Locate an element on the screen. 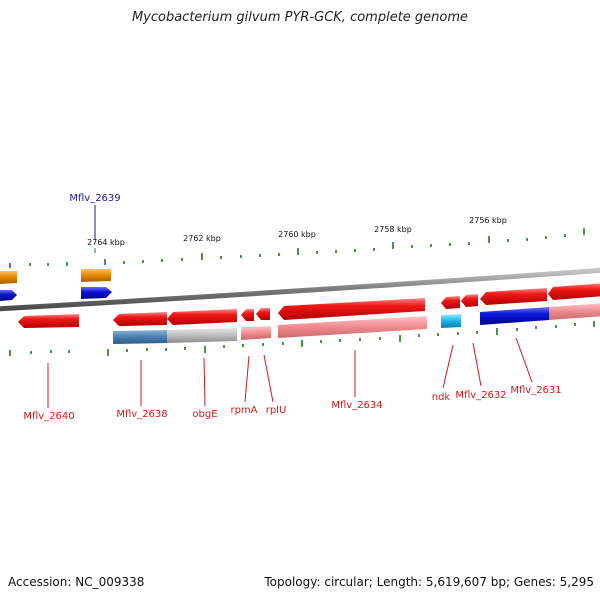  reverse-strand-genes is located at coordinates (309, 305).